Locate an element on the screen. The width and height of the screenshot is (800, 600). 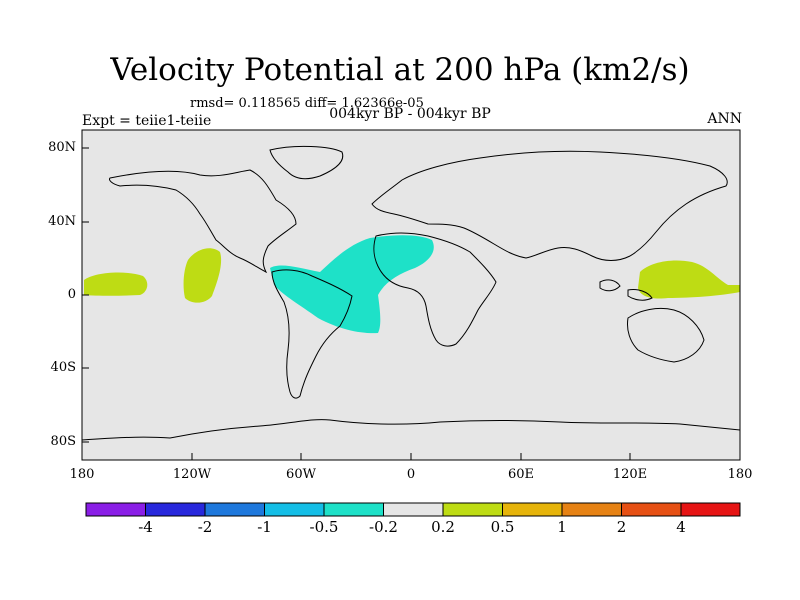
period-label: 004kyr BP - 004kyr BP is located at coordinates (410, 114).